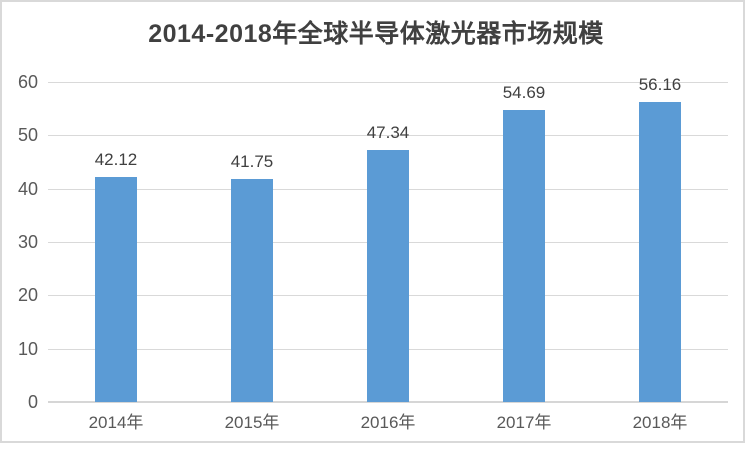 The width and height of the screenshot is (752, 452). I want to click on x-category-label: 2015年, so click(252, 422).